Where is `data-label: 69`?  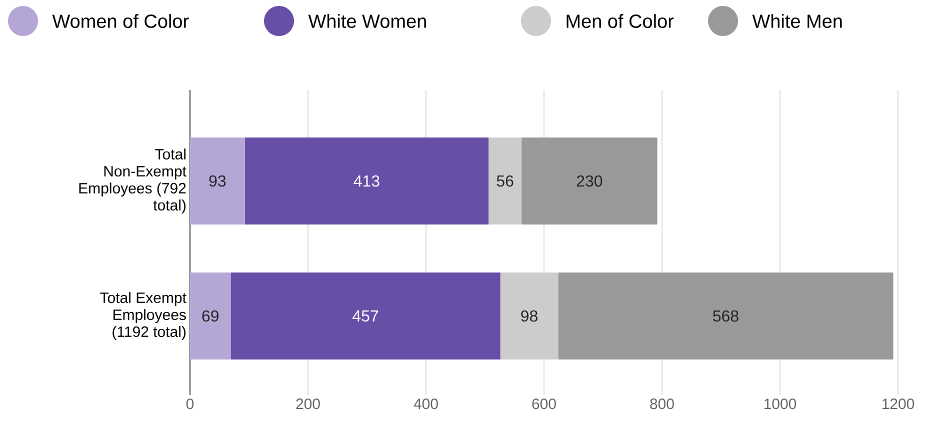 data-label: 69 is located at coordinates (210, 316).